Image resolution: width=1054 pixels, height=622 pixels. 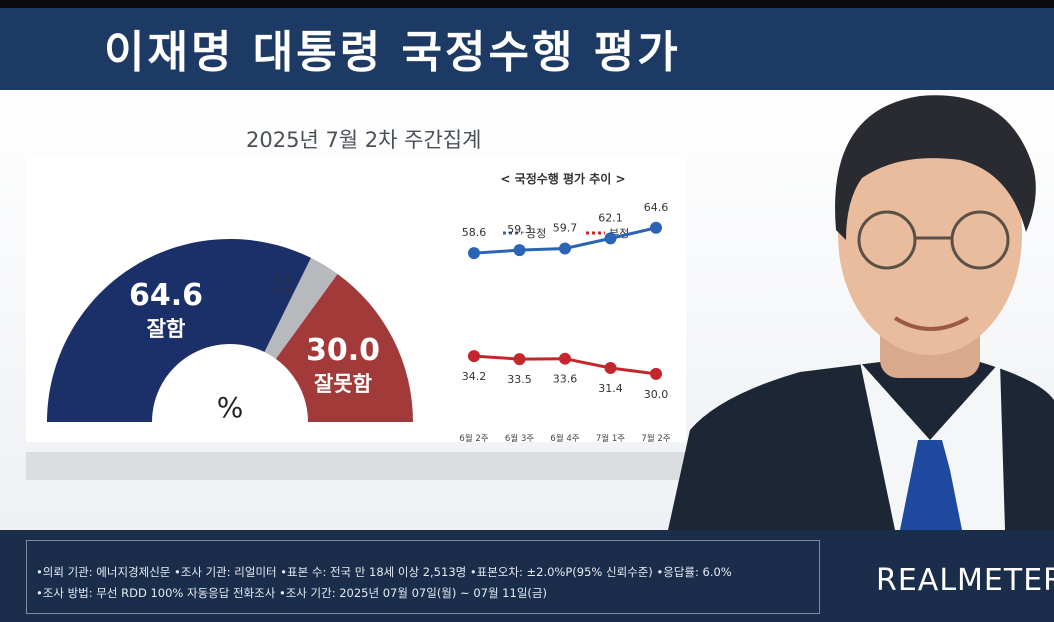 What do you see at coordinates (364, 140) in the screenshot?
I see `survey-period-subtitle: 2025년 7월 2차 주간집계` at bounding box center [364, 140].